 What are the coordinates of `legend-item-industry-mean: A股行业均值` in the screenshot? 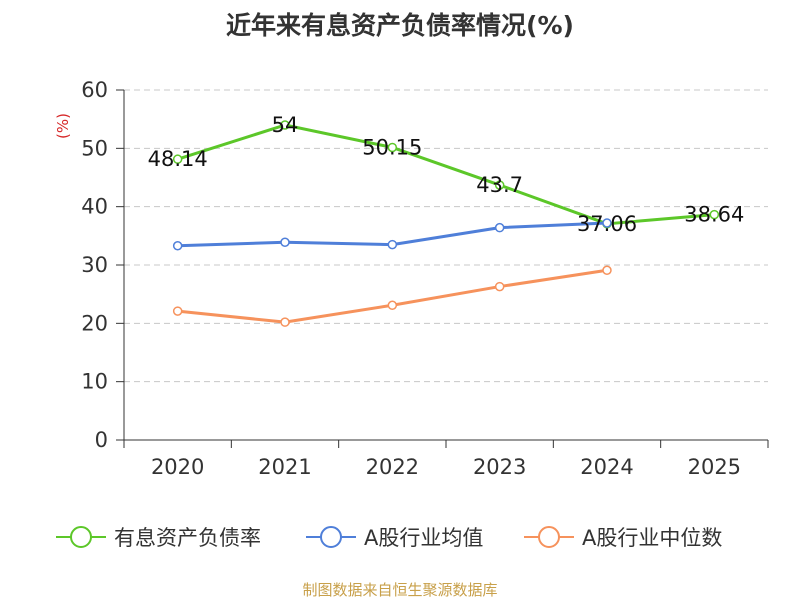 It's located at (394, 537).